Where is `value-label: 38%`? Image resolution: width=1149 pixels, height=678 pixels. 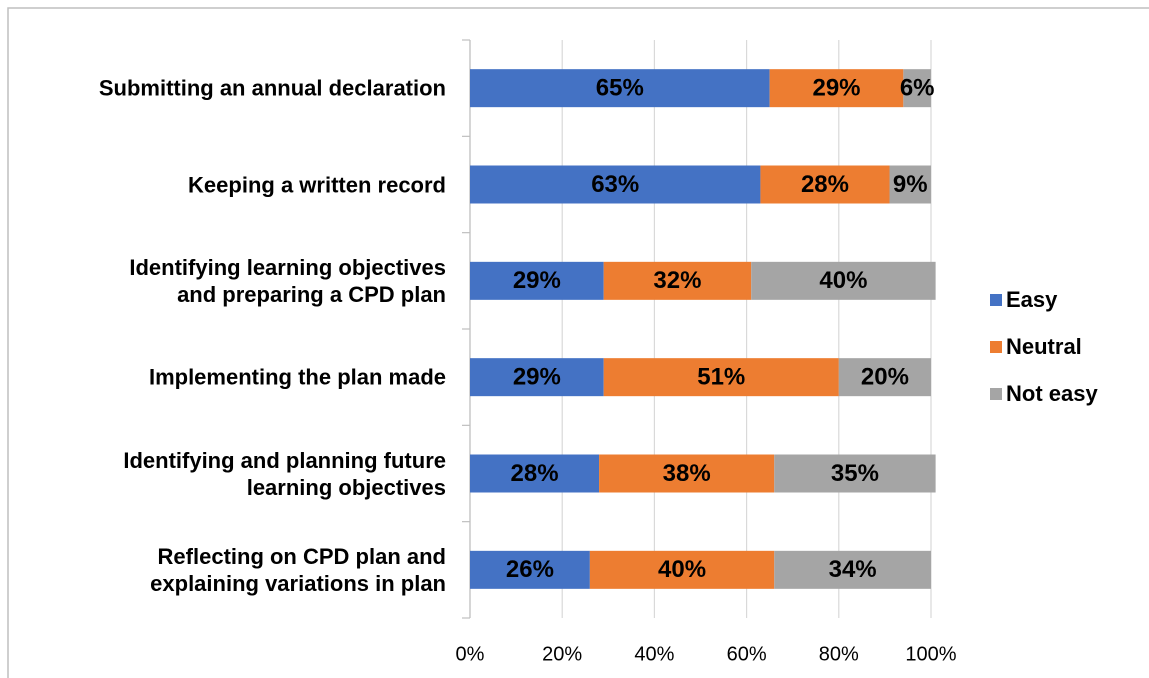
value-label: 38% is located at coordinates (687, 473).